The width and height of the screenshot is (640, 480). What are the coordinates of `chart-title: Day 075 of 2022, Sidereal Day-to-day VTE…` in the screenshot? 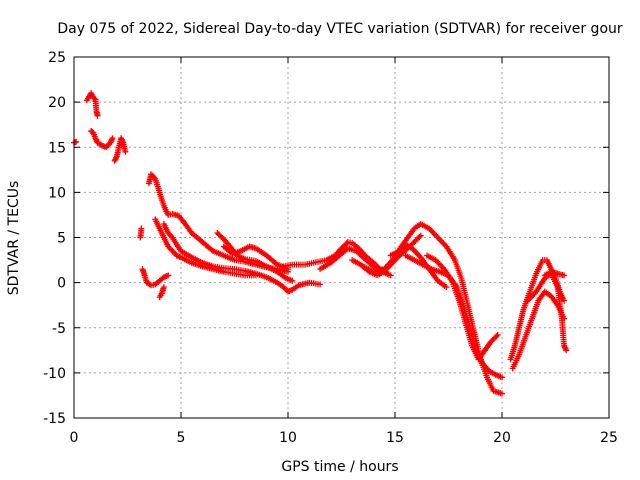 It's located at (340, 29).